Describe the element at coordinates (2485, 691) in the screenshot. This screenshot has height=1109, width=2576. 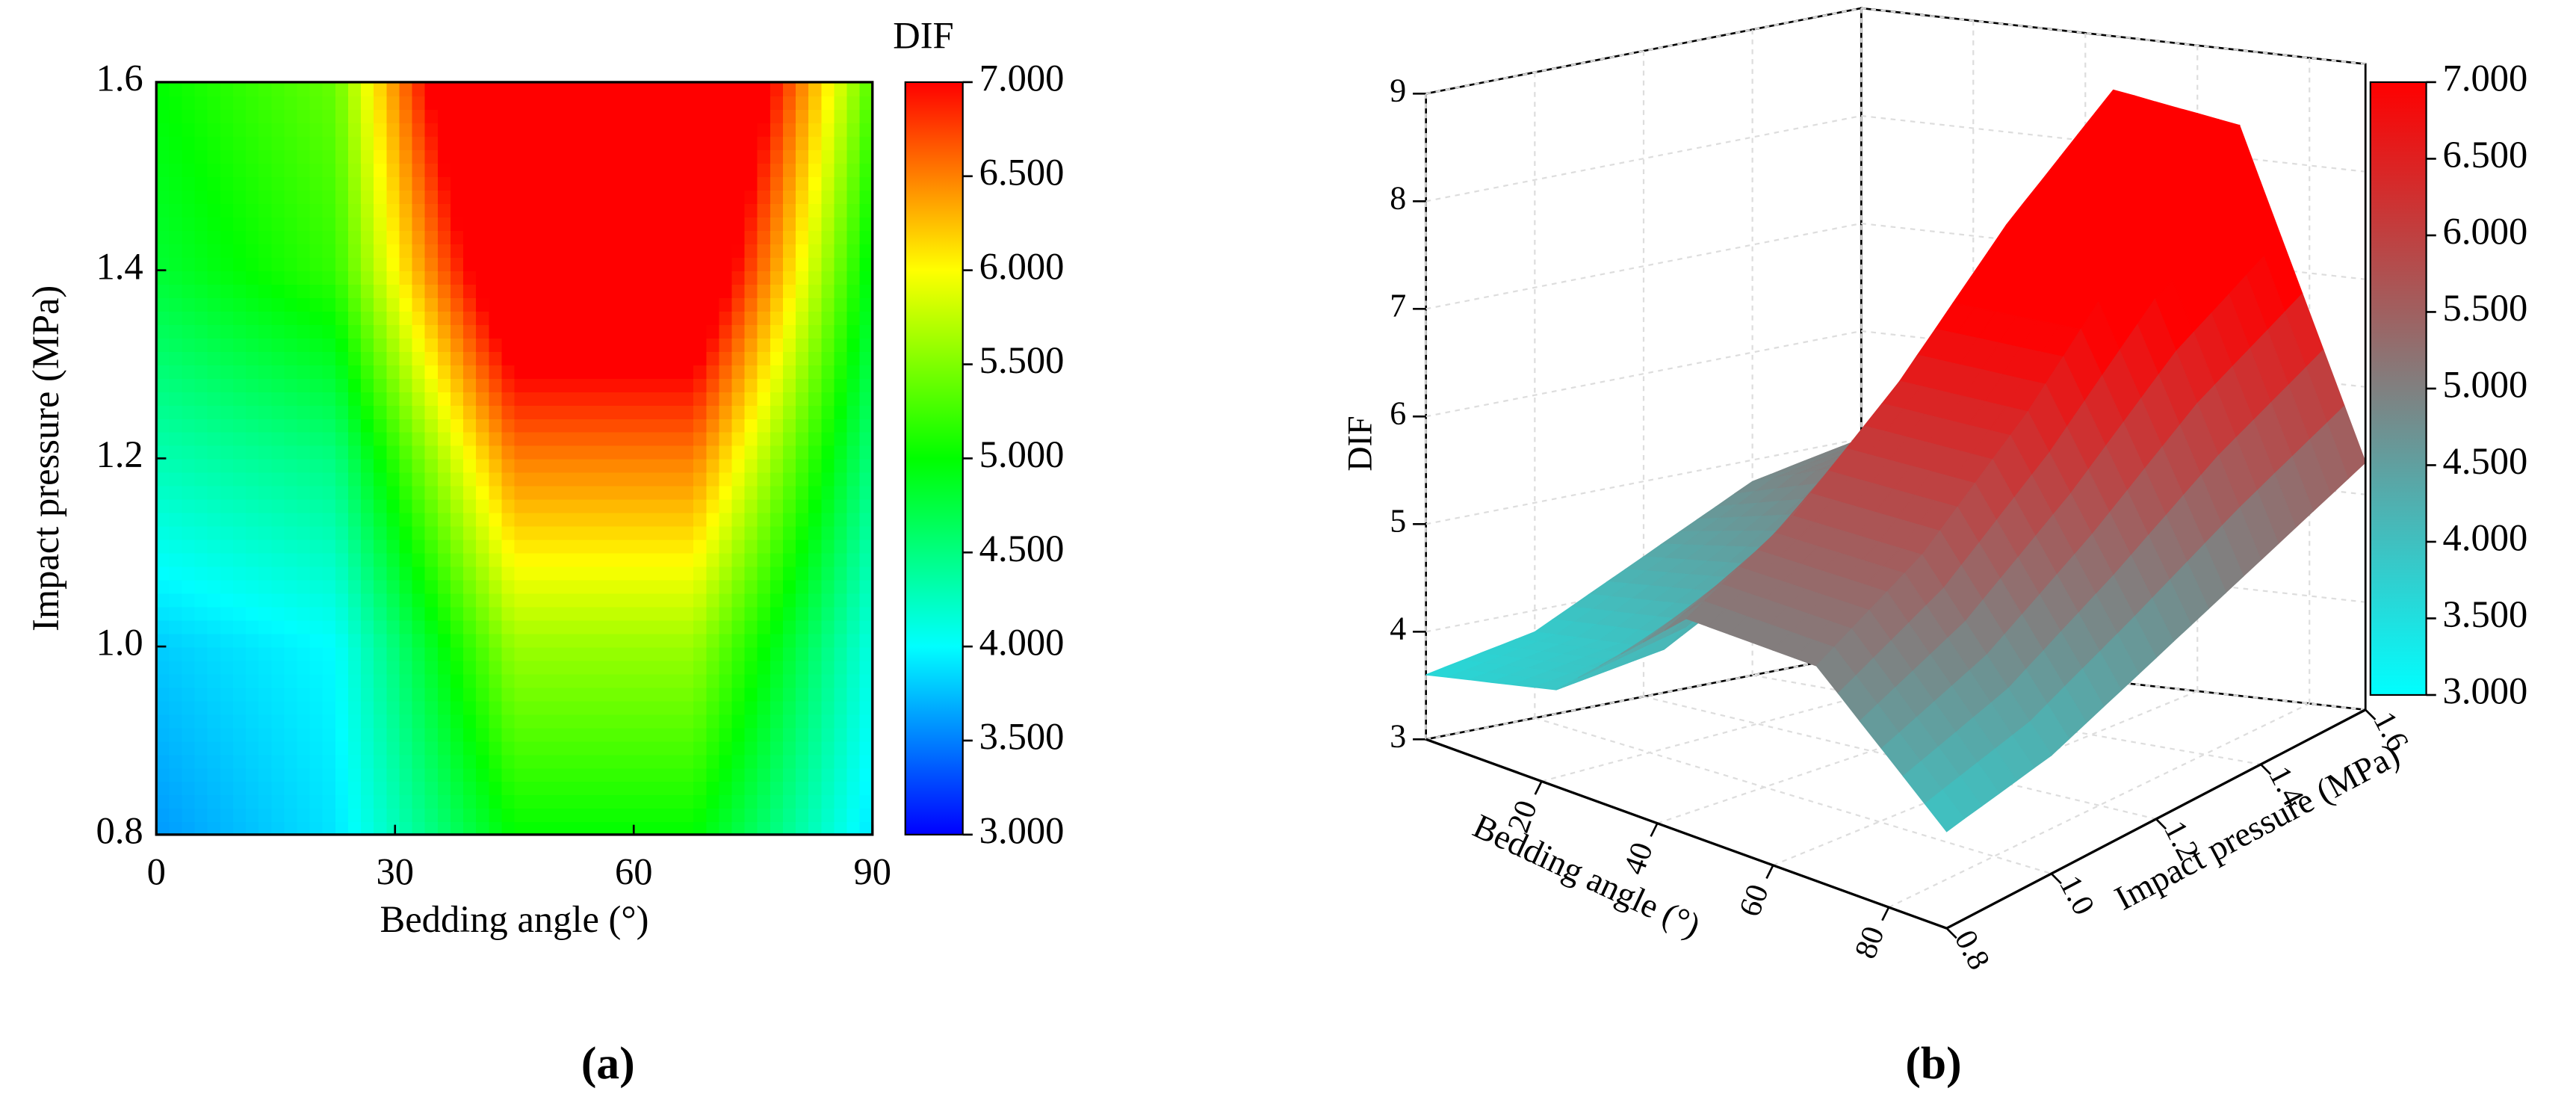
I see `colorbar-tick-label: 3.000` at that location.